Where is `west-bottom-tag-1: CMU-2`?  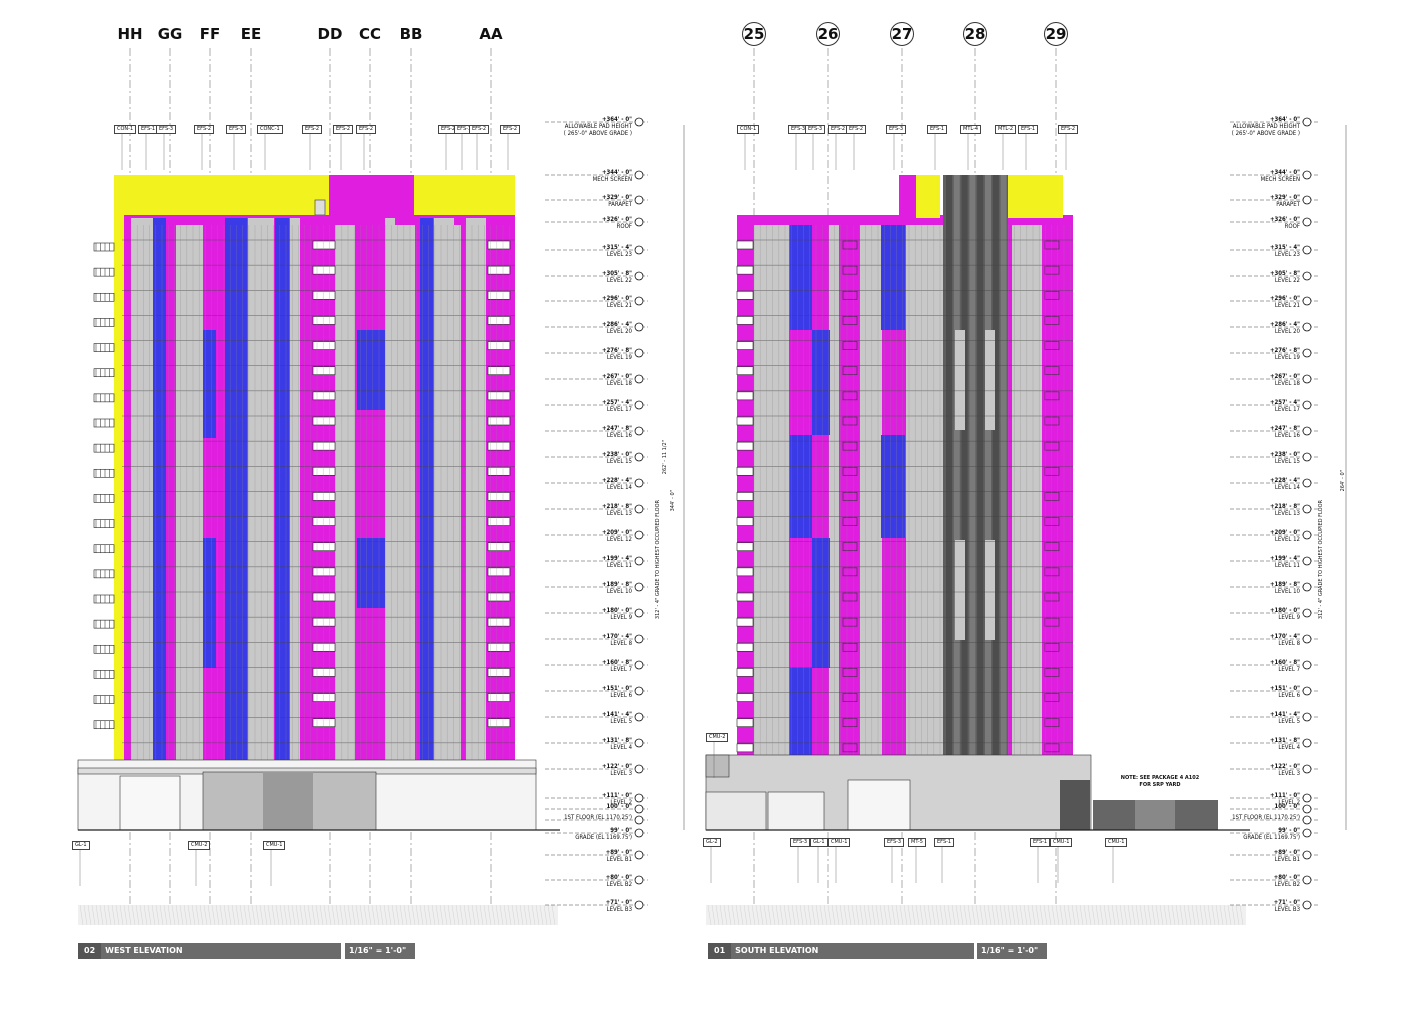
west-bottom-tag-1: CMU-2 is located at coordinates (199, 845).